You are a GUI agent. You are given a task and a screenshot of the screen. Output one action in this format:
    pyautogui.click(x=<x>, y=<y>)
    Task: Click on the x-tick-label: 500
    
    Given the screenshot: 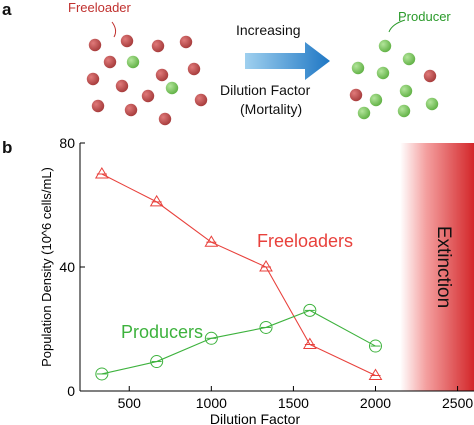 What is the action you would take?
    pyautogui.click(x=130, y=403)
    